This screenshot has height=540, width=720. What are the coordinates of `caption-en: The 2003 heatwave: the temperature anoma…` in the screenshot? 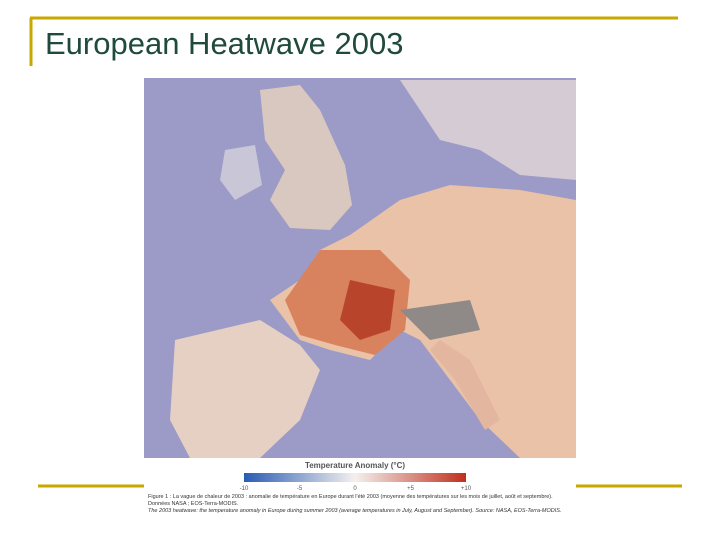 It's located at (355, 511).